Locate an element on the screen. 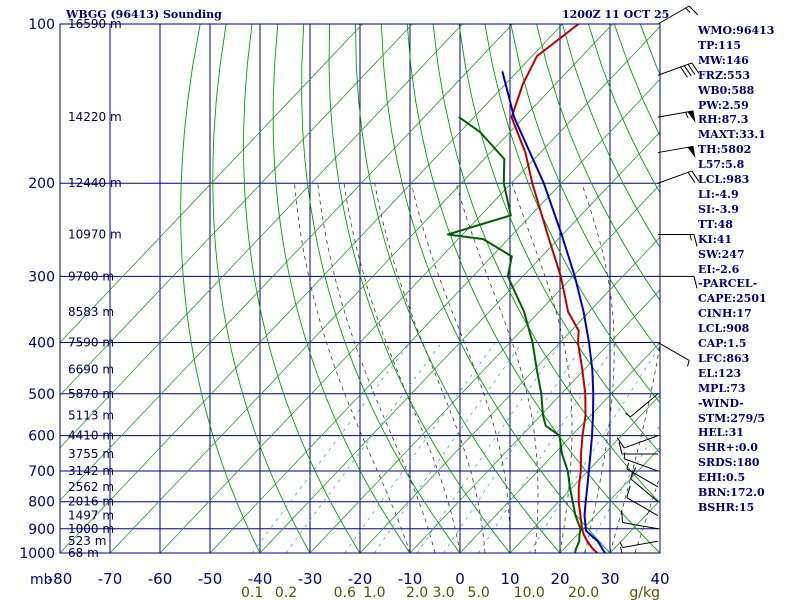  index-item: -PARCEL- is located at coordinates (728, 284).